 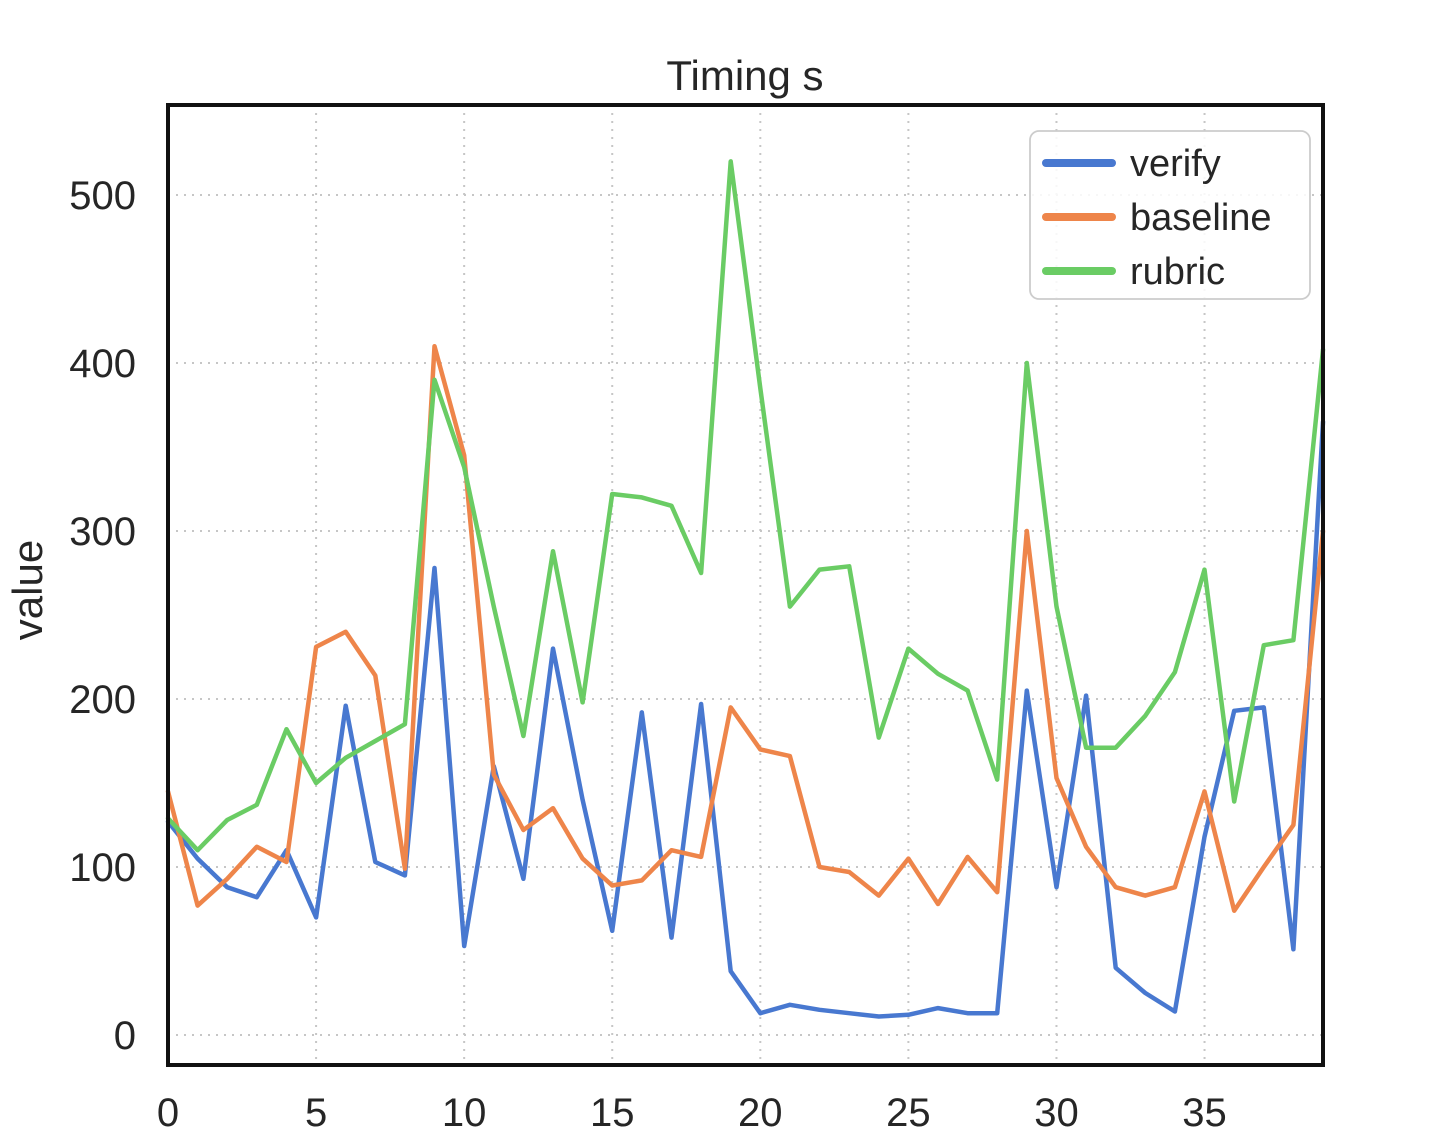 I want to click on y-tick-label-300: 300, so click(x=102, y=532).